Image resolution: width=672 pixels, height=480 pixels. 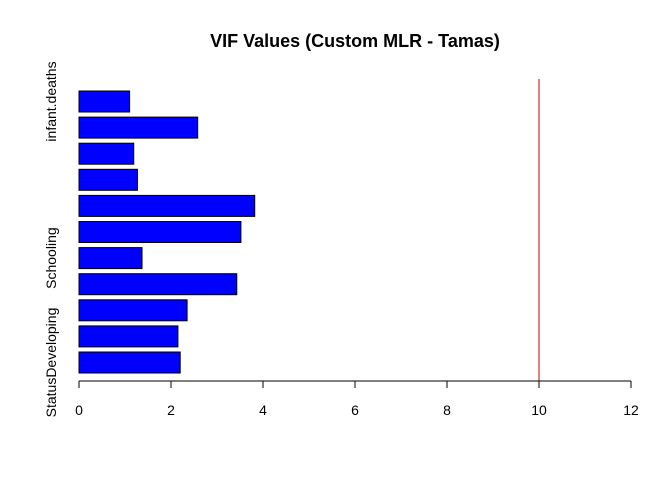 What do you see at coordinates (51, 258) in the screenshot?
I see `category-label-4: Schooling` at bounding box center [51, 258].